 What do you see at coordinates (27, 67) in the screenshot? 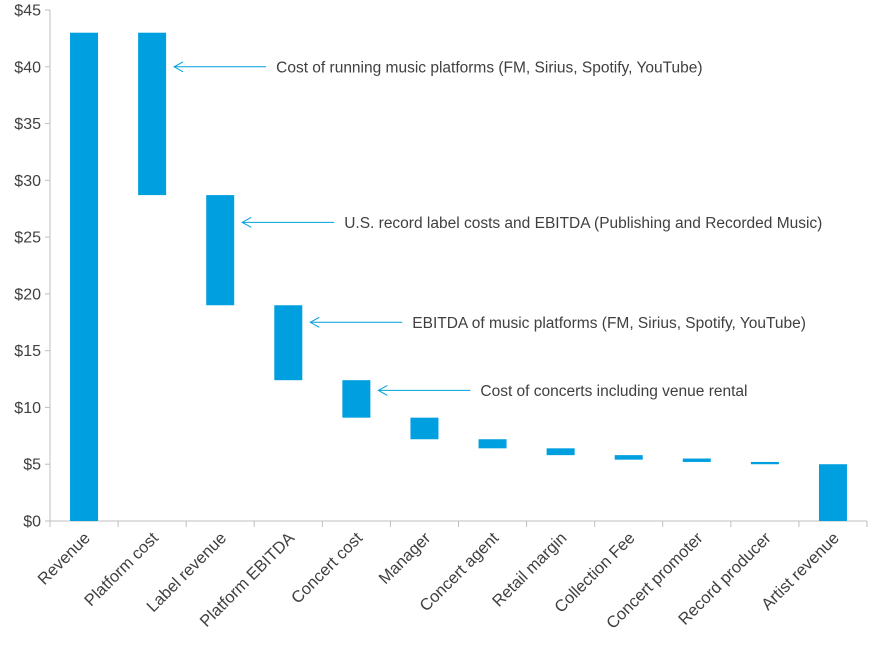
I see `y-tick-label: $40` at bounding box center [27, 67].